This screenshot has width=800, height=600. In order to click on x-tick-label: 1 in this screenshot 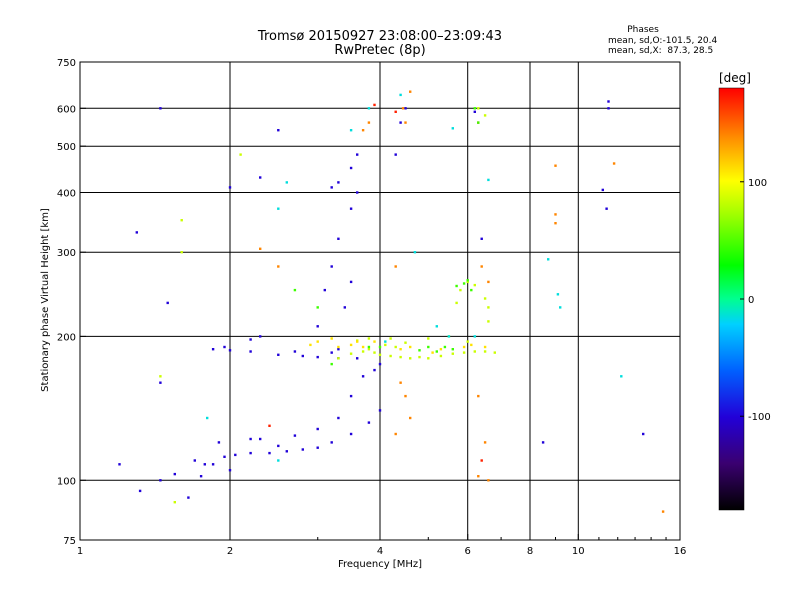, I will do `click(80, 551)`.